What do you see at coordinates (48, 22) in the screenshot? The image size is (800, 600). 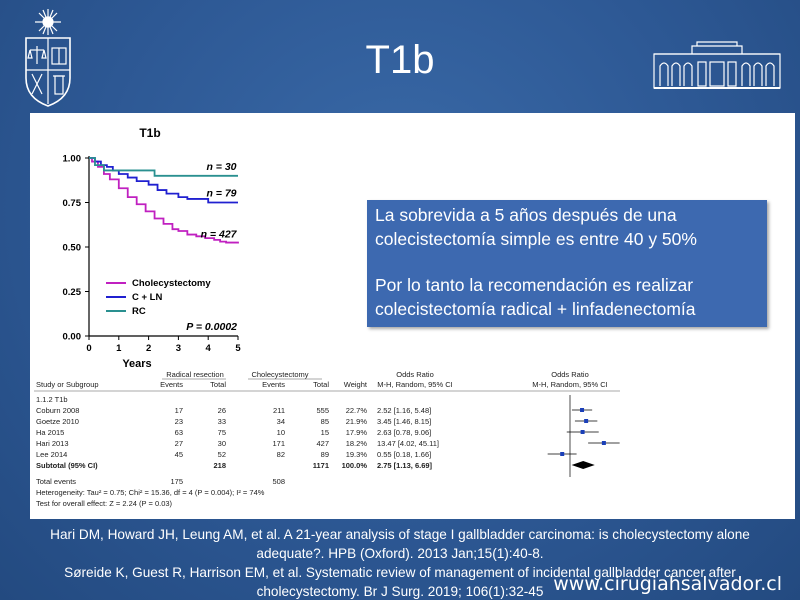 I see `sun-rays-icon` at bounding box center [48, 22].